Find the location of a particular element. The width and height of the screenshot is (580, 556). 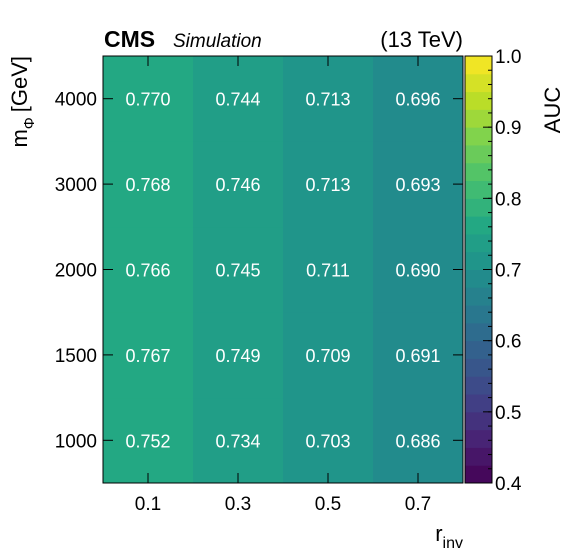

colorbar: 0.4 0.5 0.6 0.7 0.8 0.9 1.0 is located at coordinates (493, 271).